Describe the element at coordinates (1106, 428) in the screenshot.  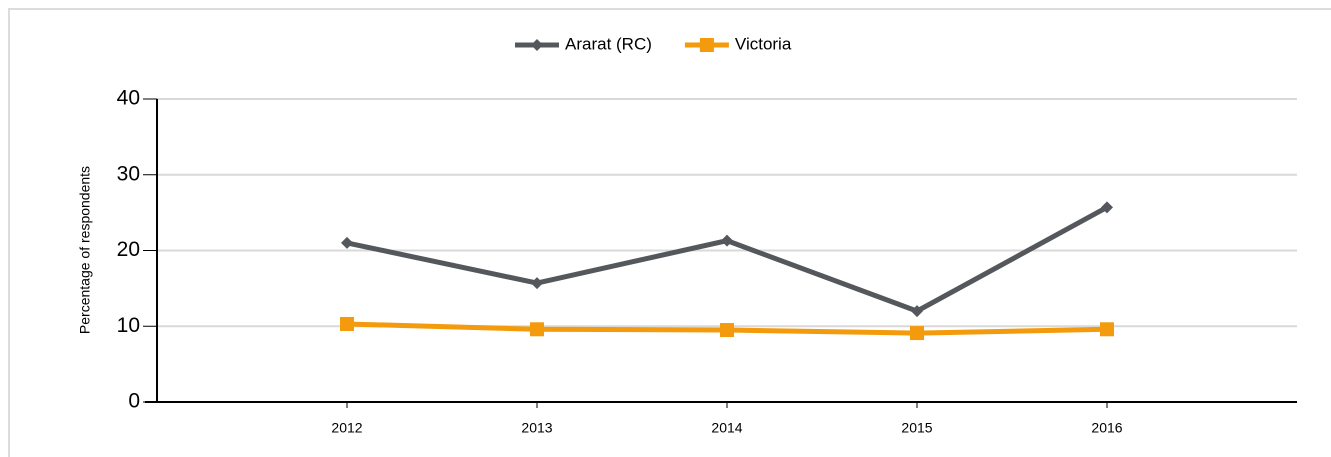
I see `x-tick-label: 2016` at that location.